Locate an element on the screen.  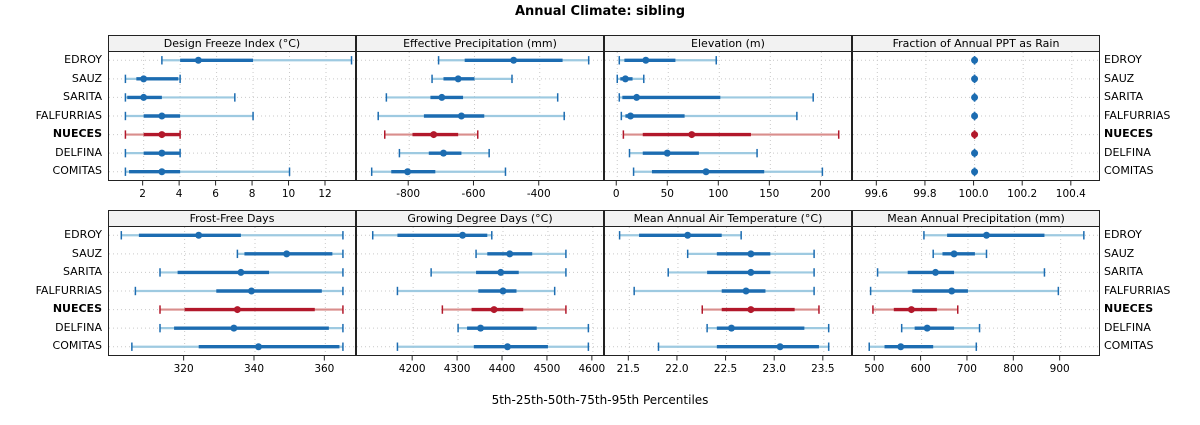
x-axis-mean-annual-air-temperature-c: 21.5 22.0 22.5 23.0 23.5 is located at coordinates (728, 367).